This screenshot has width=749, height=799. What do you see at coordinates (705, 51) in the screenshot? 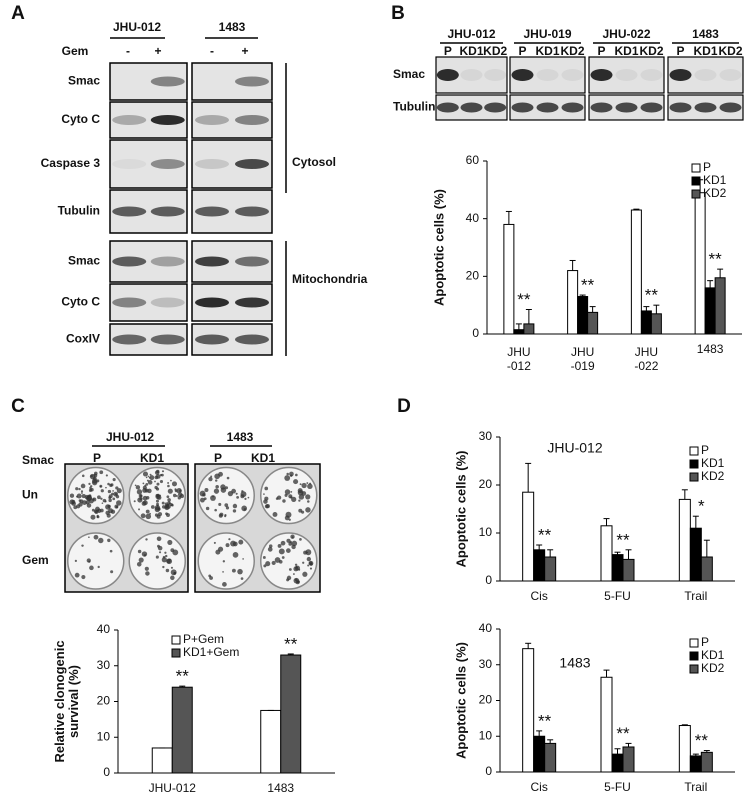
I see `lane-label: KD1` at bounding box center [705, 51].